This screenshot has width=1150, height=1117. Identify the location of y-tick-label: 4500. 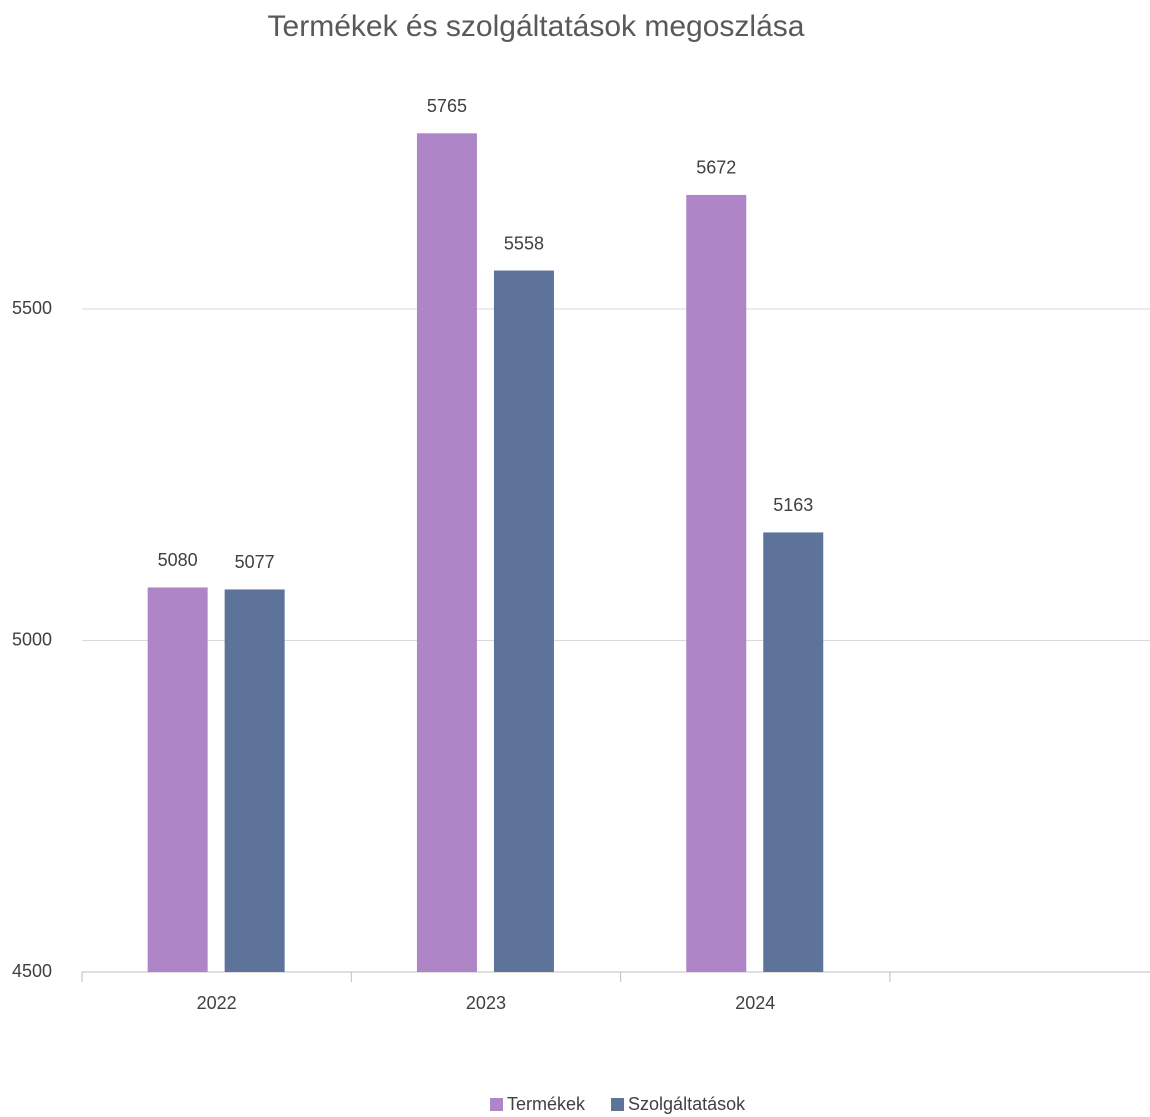
(32, 971).